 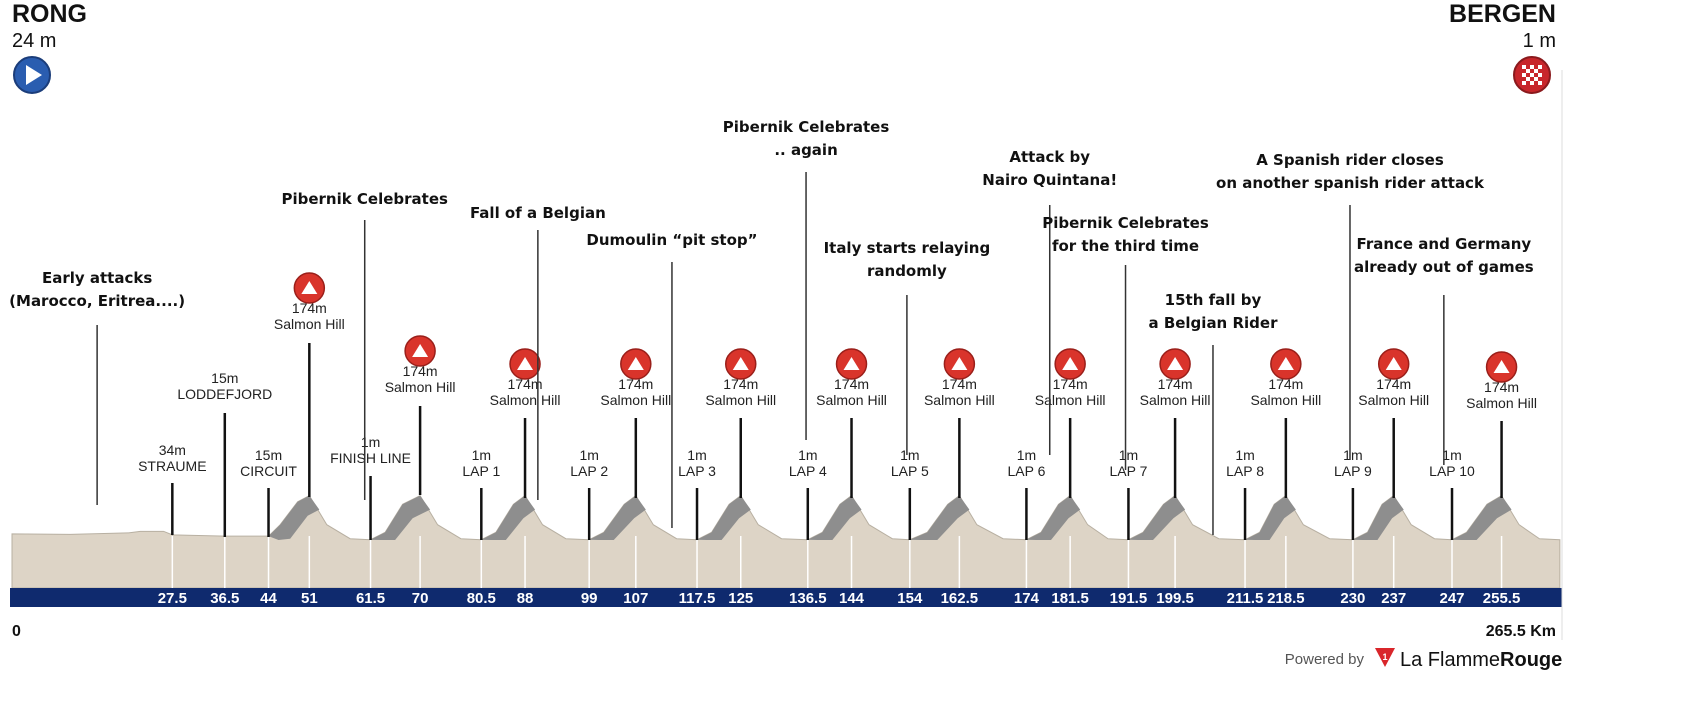 What do you see at coordinates (910, 471) in the screenshot?
I see `waypoint-name: LAP 5` at bounding box center [910, 471].